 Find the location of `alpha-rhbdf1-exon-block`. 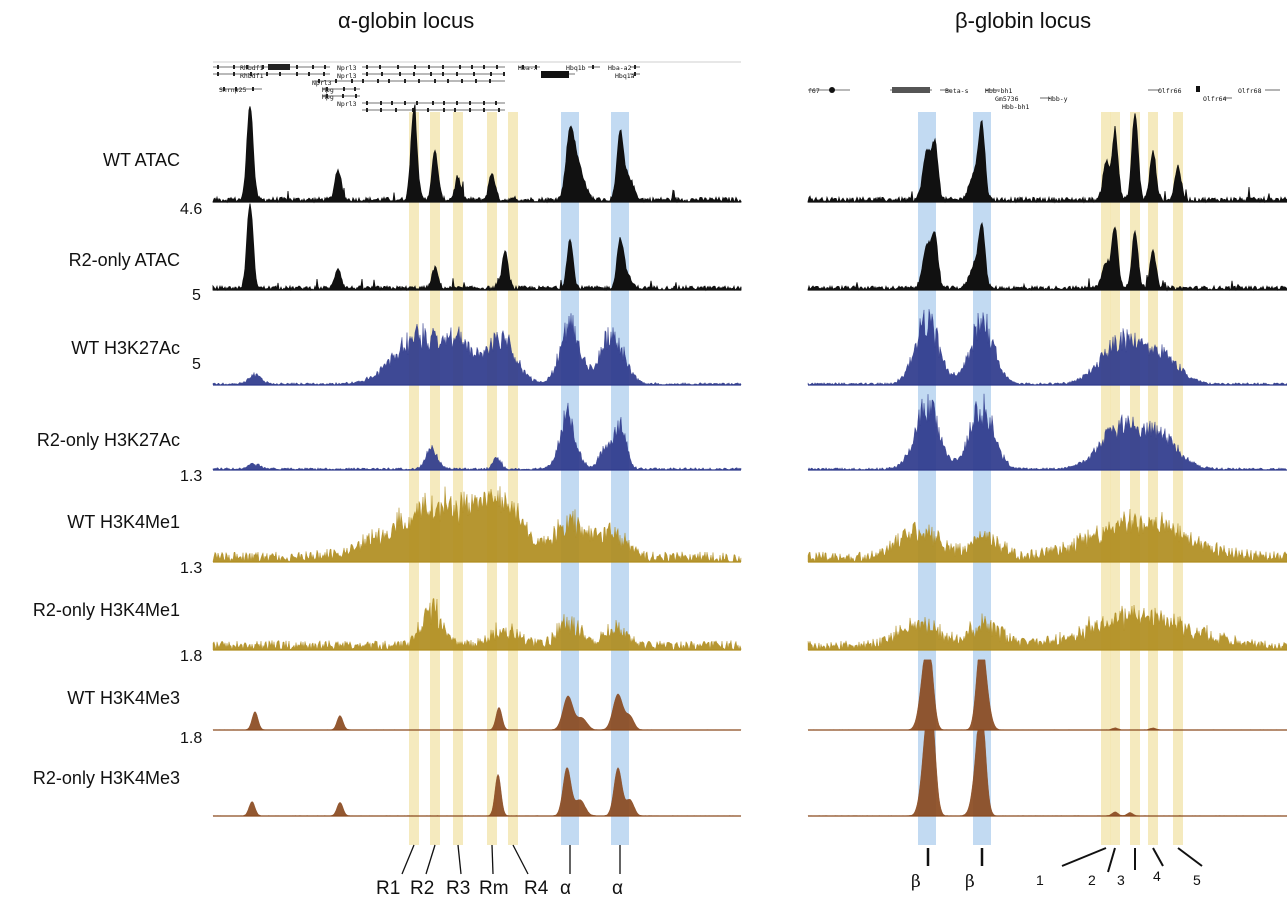

alpha-rhbdf1-exon-block is located at coordinates (279, 67).